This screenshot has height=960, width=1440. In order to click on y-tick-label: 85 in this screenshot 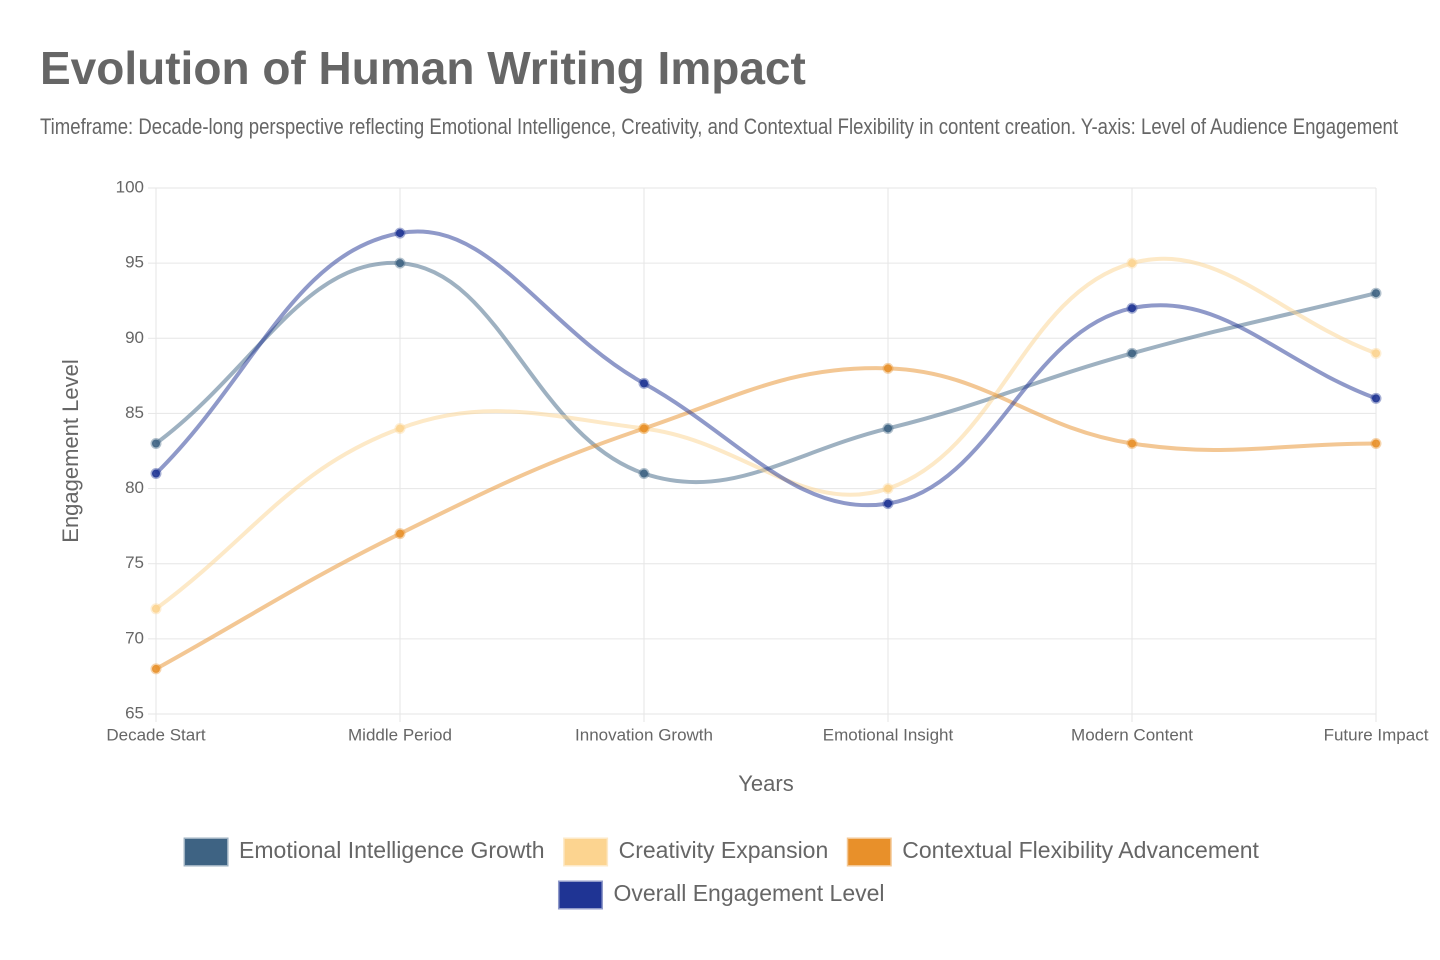, I will do `click(134, 412)`.